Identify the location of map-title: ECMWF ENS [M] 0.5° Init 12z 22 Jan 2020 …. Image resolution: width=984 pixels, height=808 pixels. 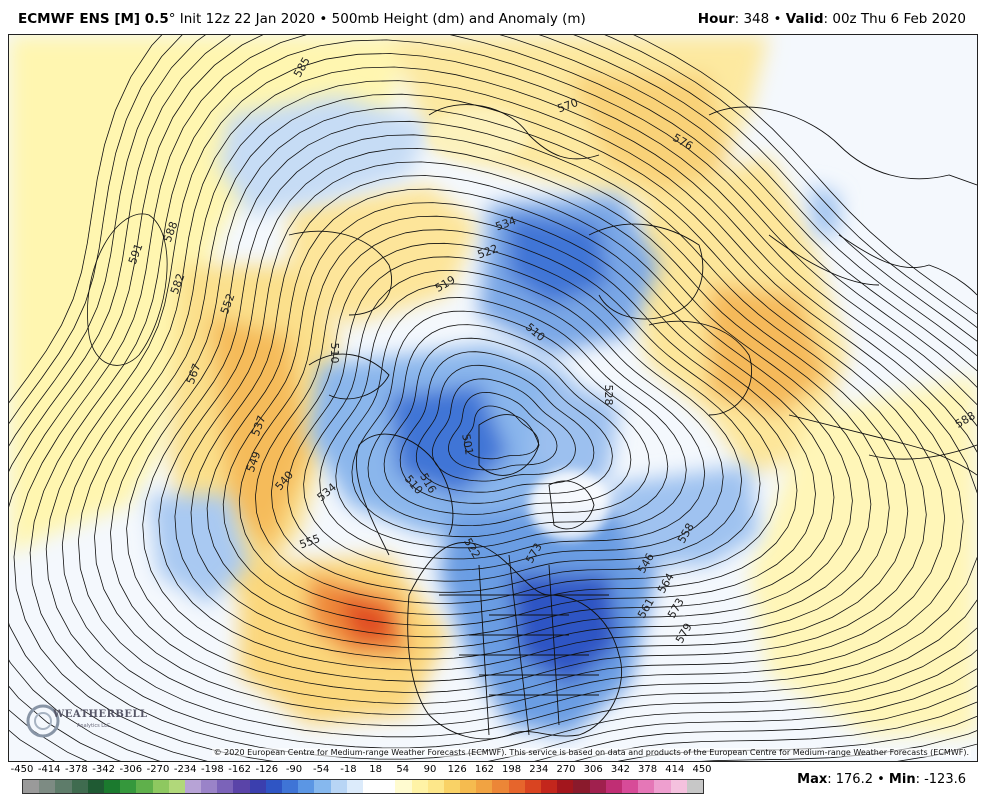
(302, 19).